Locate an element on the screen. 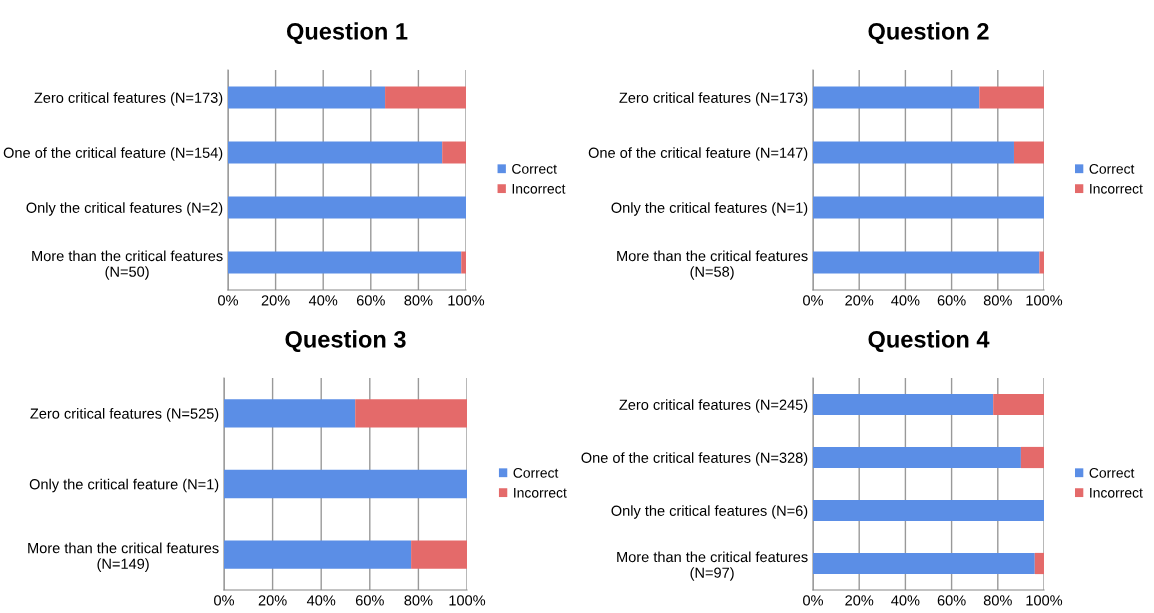  y-tick-label: More than the critical features (N=58) is located at coordinates (712, 265).